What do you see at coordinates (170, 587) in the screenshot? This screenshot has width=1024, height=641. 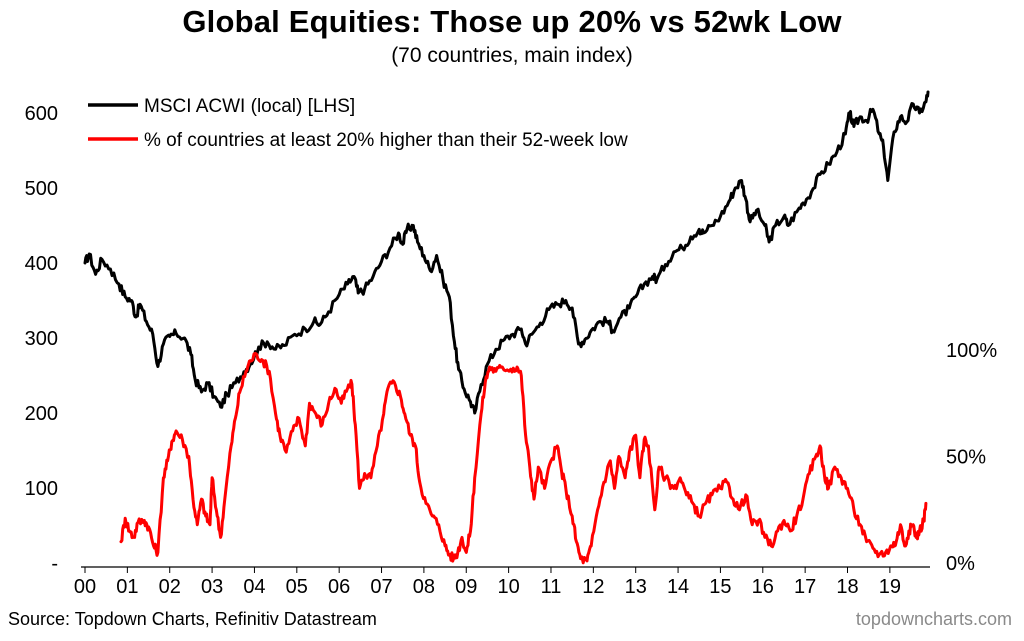 I see `x-tick-label: 02` at bounding box center [170, 587].